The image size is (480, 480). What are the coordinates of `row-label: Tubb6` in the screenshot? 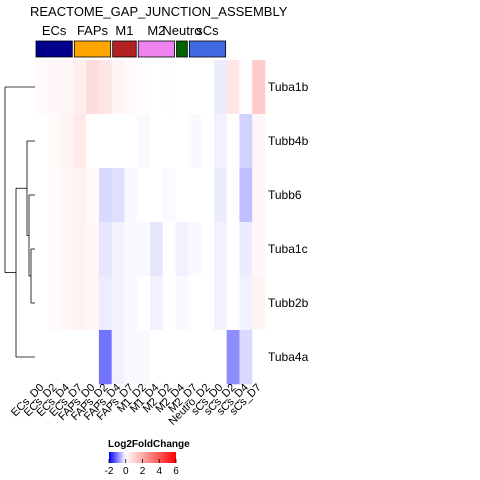 It's located at (285, 195).